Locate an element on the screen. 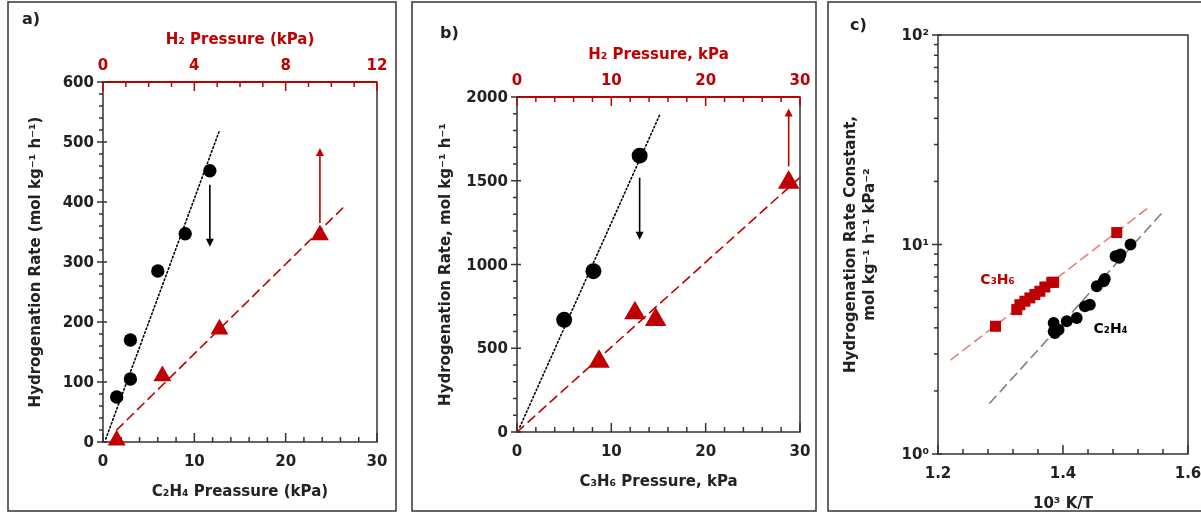 This screenshot has height=513, width=1201. y-tick-label: 200 is located at coordinates (78, 322).